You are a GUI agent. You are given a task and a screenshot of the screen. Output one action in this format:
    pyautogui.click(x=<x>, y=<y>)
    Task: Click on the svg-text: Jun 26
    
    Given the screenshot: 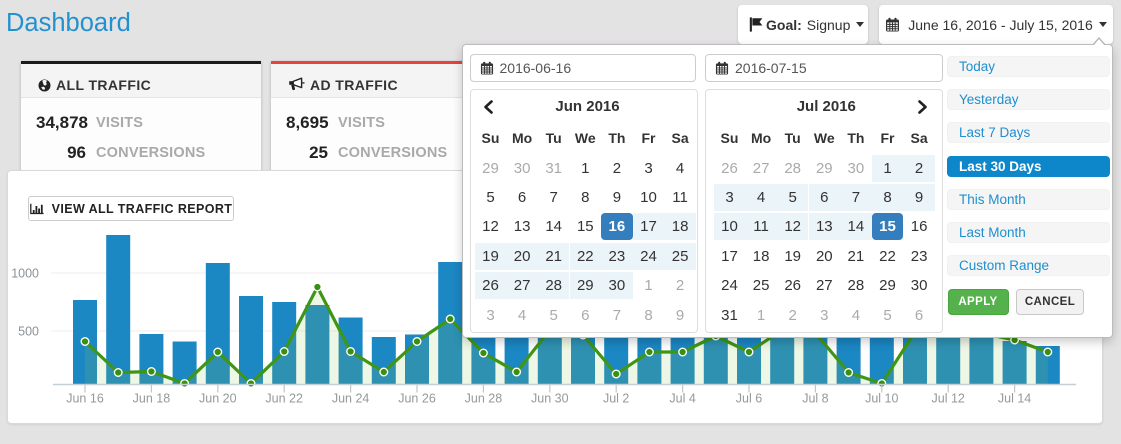 What is the action you would take?
    pyautogui.click(x=417, y=399)
    